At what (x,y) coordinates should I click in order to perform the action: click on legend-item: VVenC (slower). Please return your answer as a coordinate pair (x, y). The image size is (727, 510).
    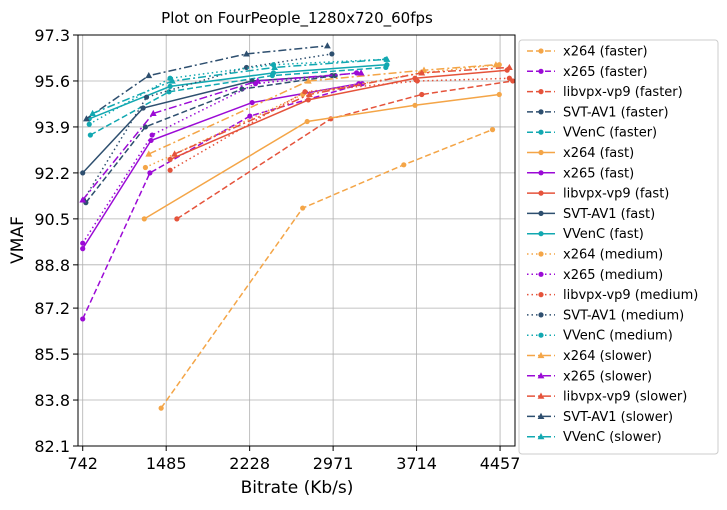
    Looking at the image, I should click on (594, 437).